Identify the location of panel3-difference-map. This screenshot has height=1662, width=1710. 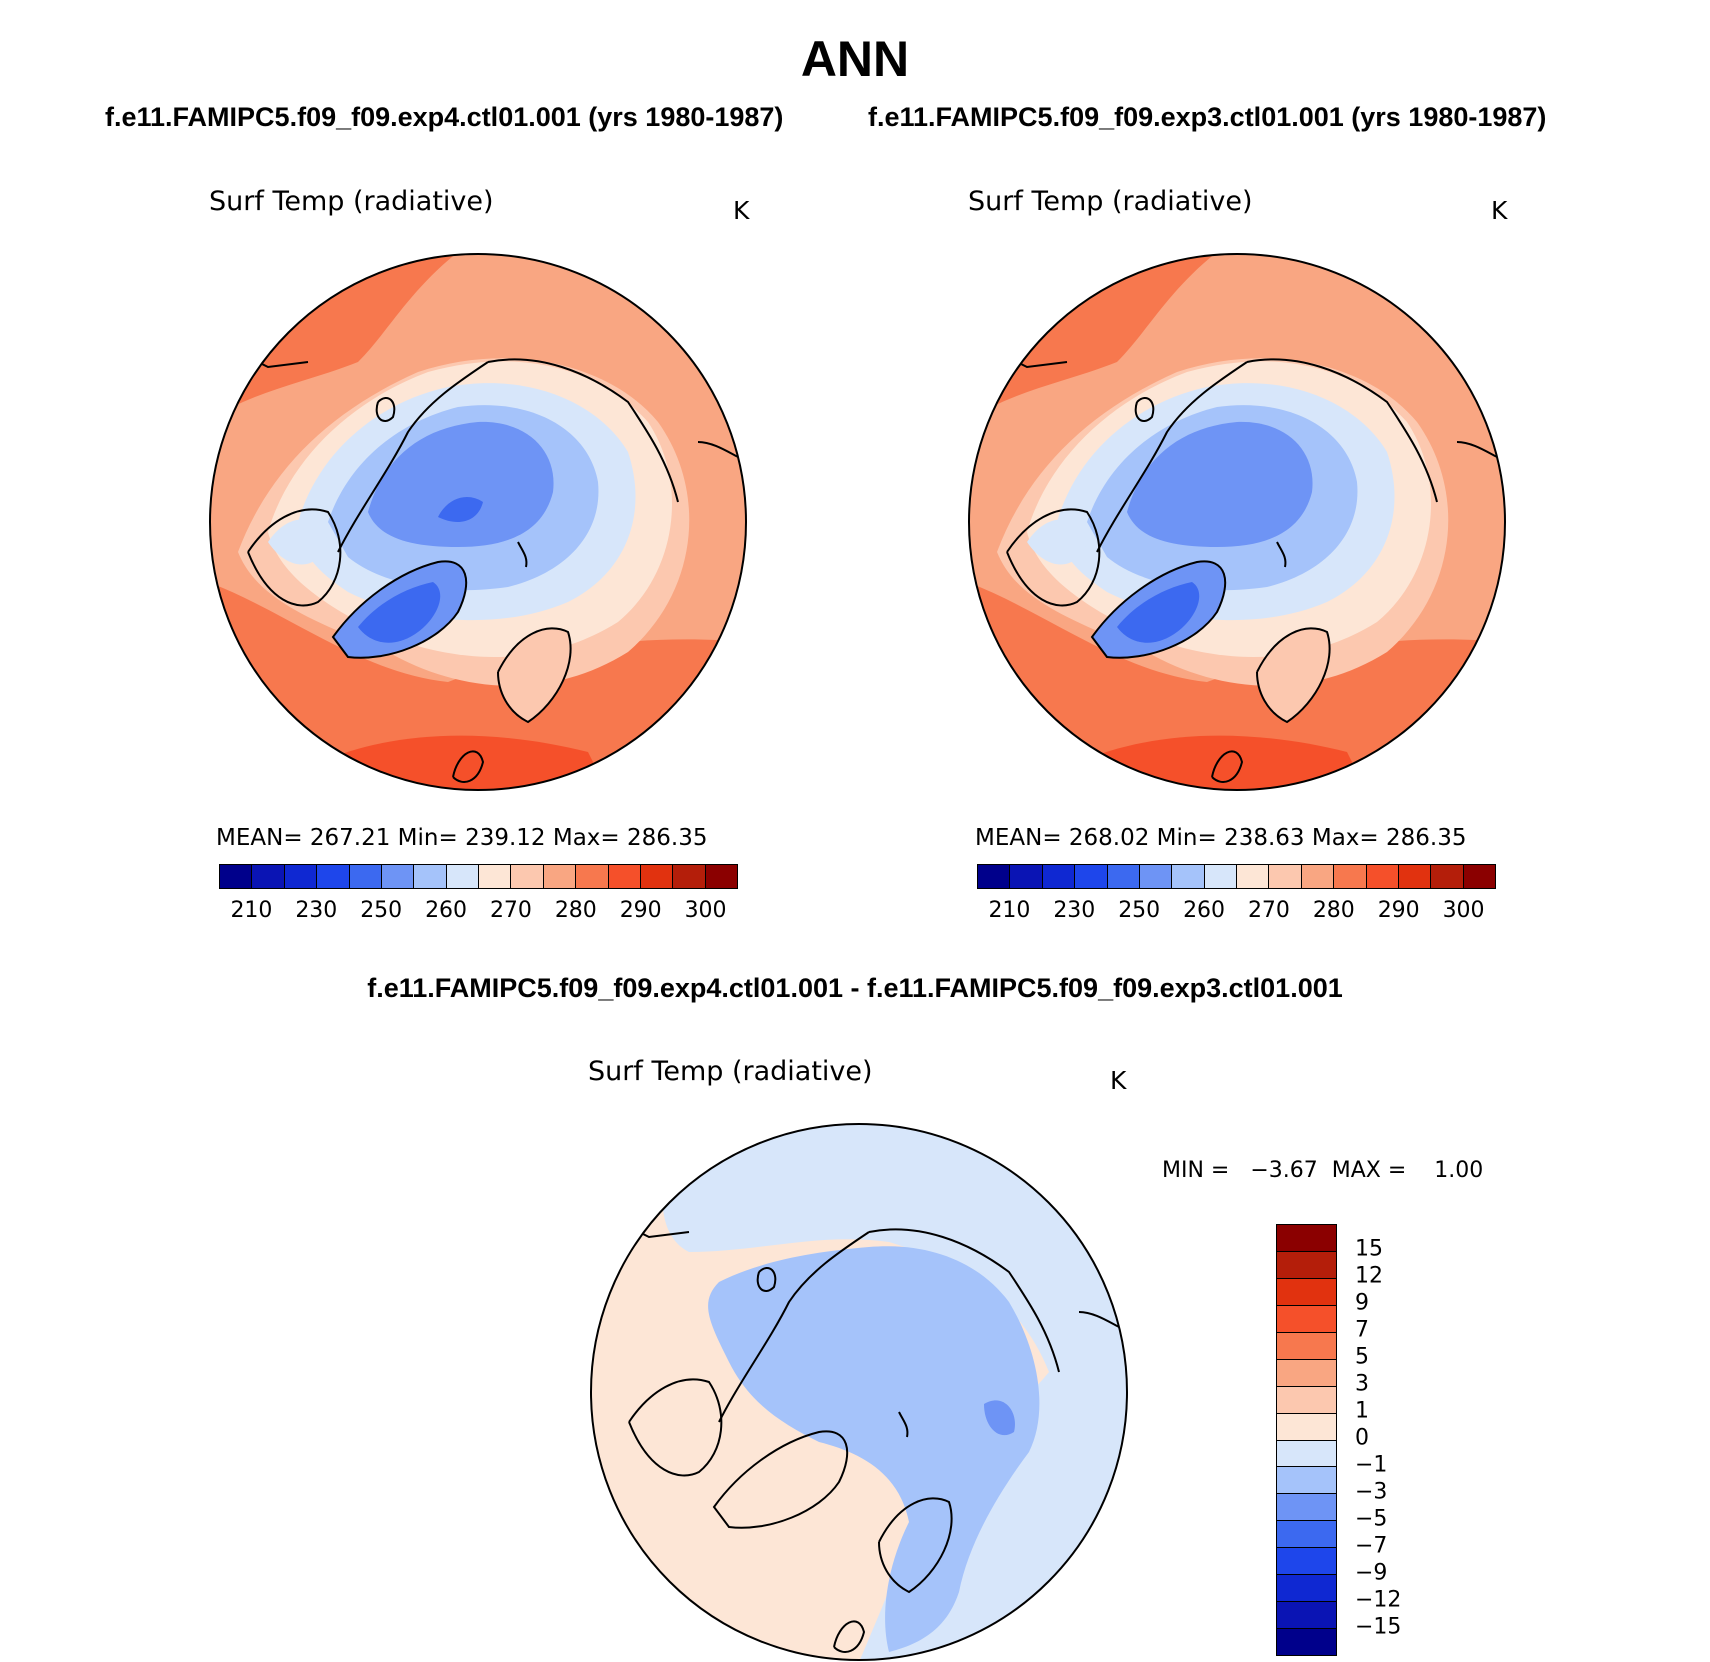
(859, 1392).